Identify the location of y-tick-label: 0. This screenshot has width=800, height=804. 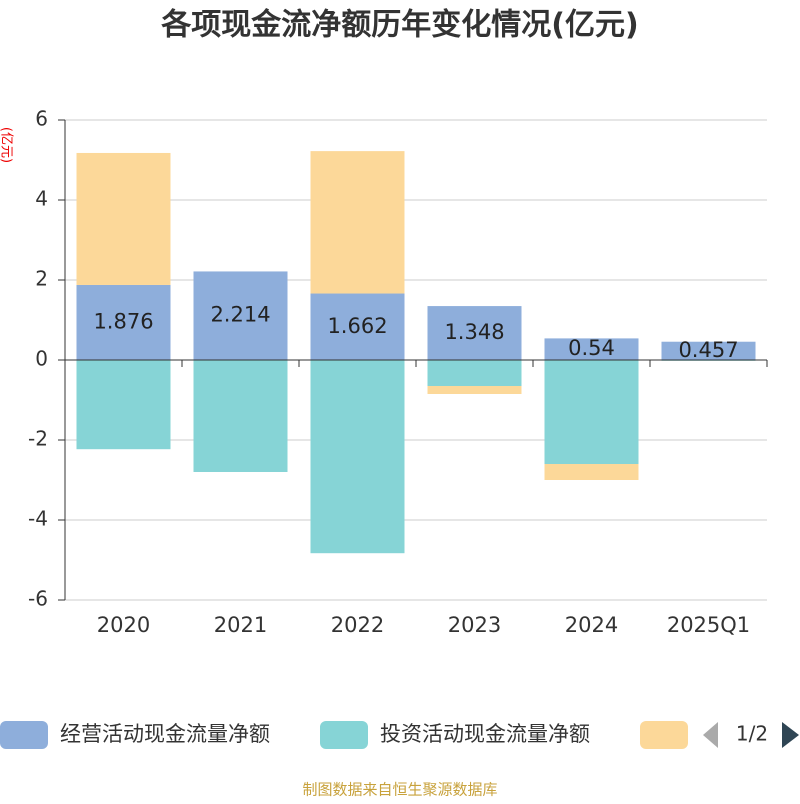
(41, 359).